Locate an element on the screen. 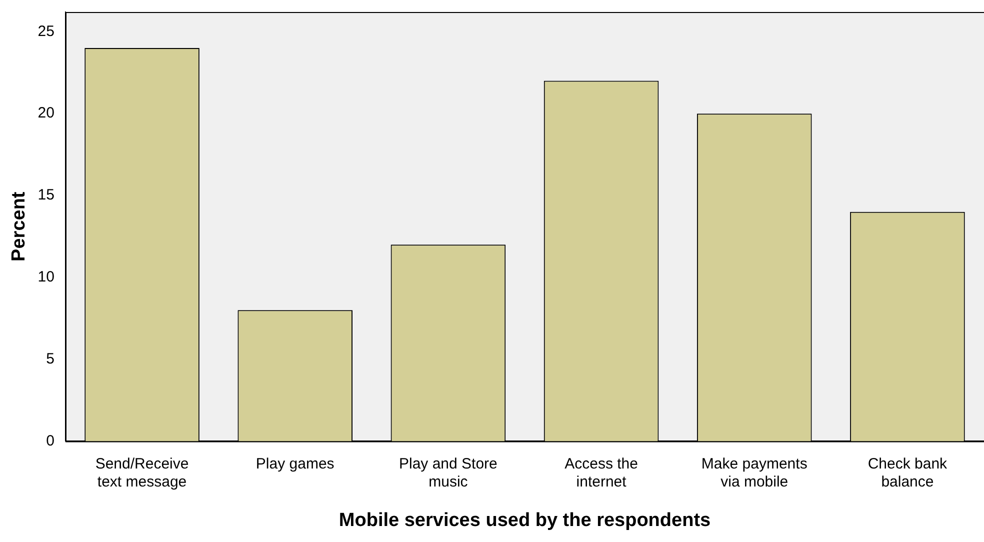  y-tick-label: 15 is located at coordinates (46, 195).